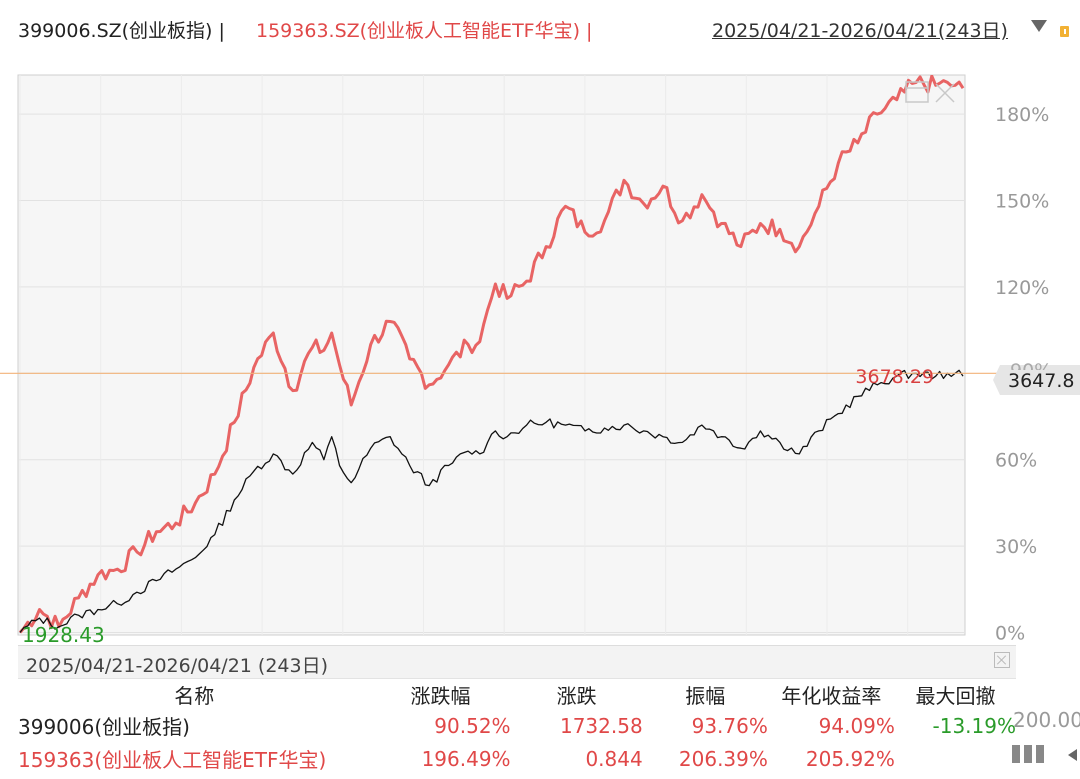 The image size is (1080, 779). What do you see at coordinates (1037, 754) in the screenshot?
I see `volume-bars-fragment` at bounding box center [1037, 754].